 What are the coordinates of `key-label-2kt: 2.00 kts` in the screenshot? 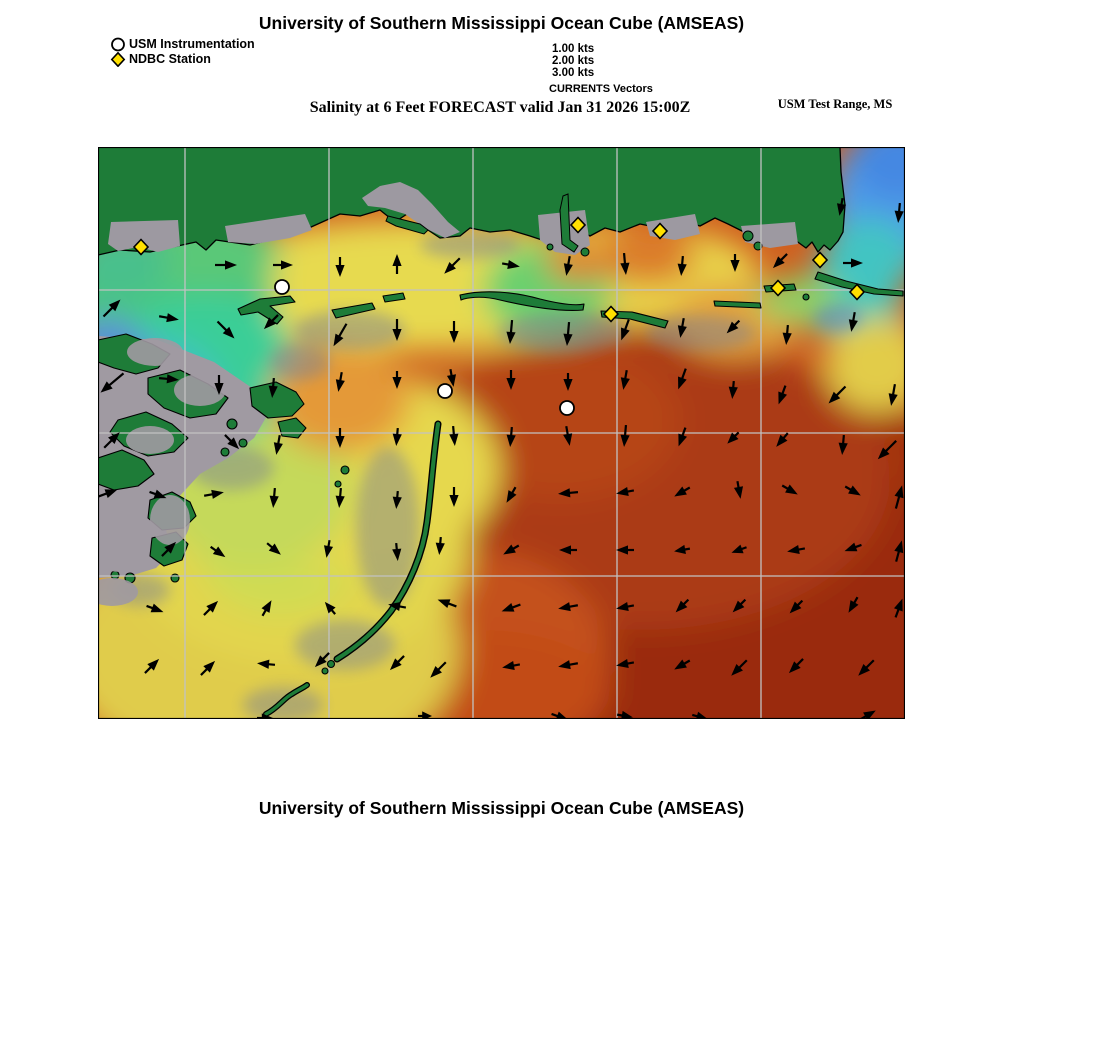 It's located at (573, 60).